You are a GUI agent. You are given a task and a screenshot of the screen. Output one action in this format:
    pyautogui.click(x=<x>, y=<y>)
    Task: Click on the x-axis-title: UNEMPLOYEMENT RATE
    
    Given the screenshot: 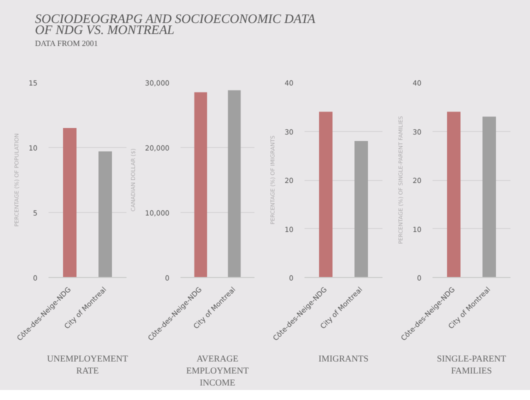 What is the action you would take?
    pyautogui.click(x=87, y=364)
    